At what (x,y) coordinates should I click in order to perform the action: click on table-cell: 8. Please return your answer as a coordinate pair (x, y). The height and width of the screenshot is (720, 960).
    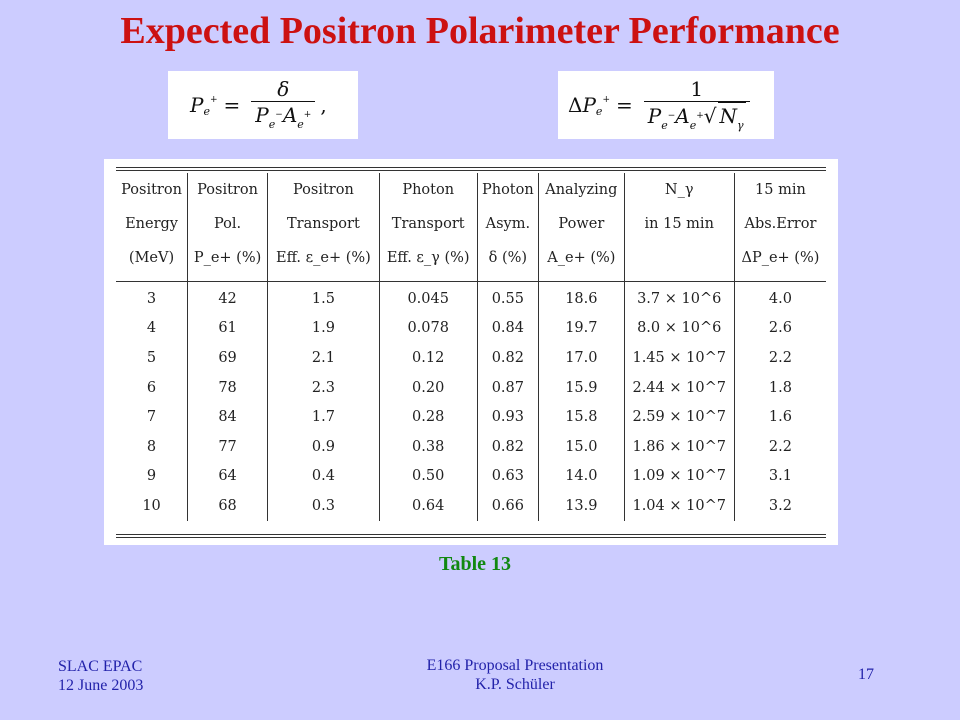
    Looking at the image, I should click on (152, 446).